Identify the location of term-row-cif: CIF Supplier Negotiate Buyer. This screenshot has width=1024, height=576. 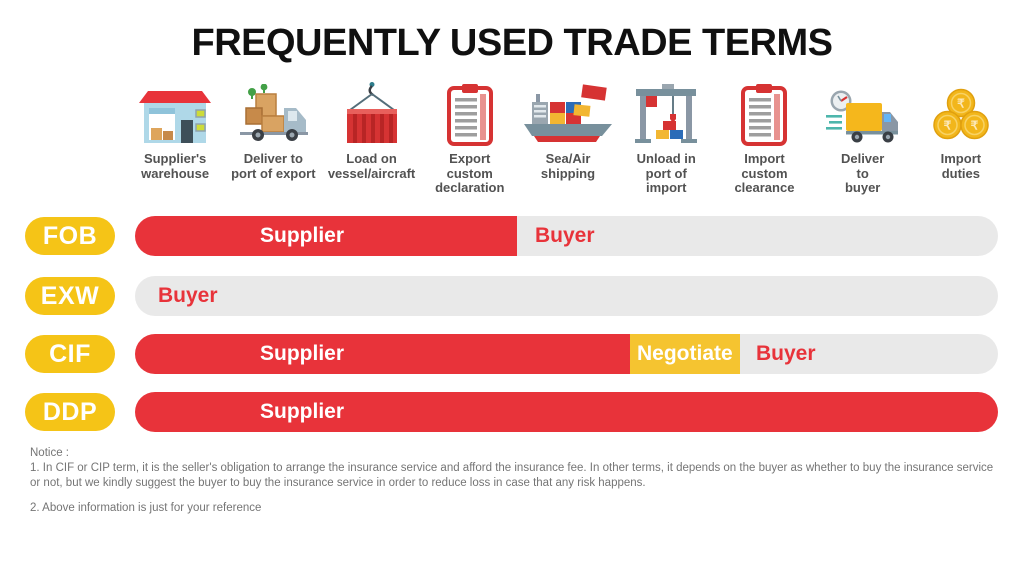
(512, 354).